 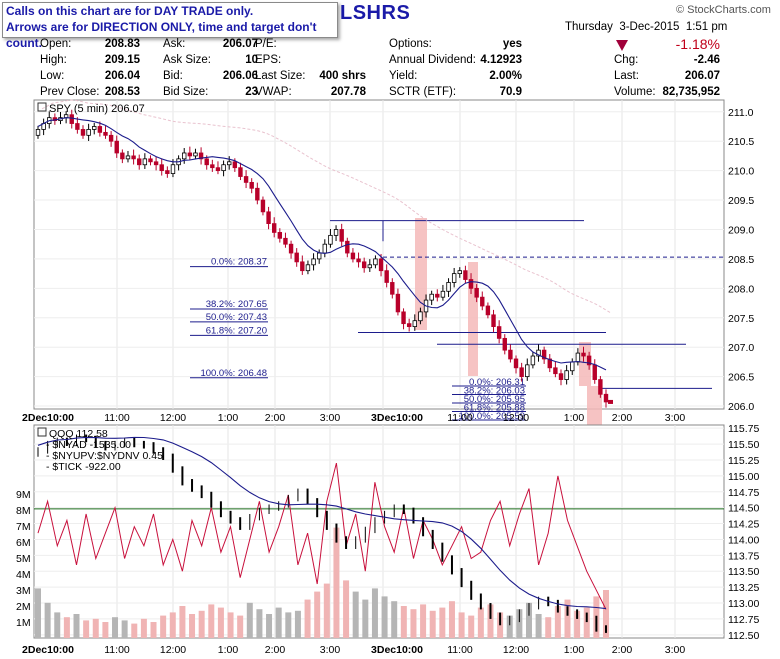 I want to click on legend-swatch, so click(x=42, y=107).